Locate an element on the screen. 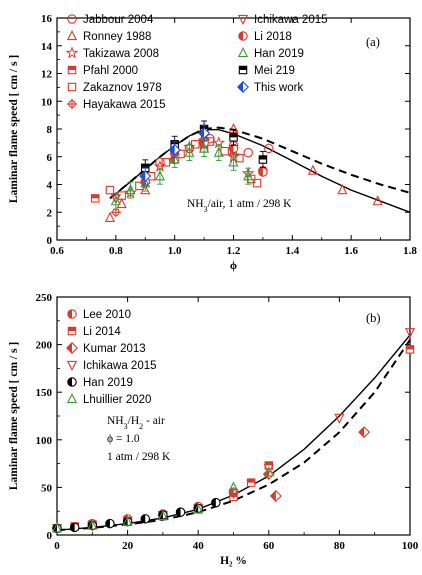 Image resolution: width=422 pixels, height=575 pixels. x-tick-label: 1.0 is located at coordinates (175, 251).